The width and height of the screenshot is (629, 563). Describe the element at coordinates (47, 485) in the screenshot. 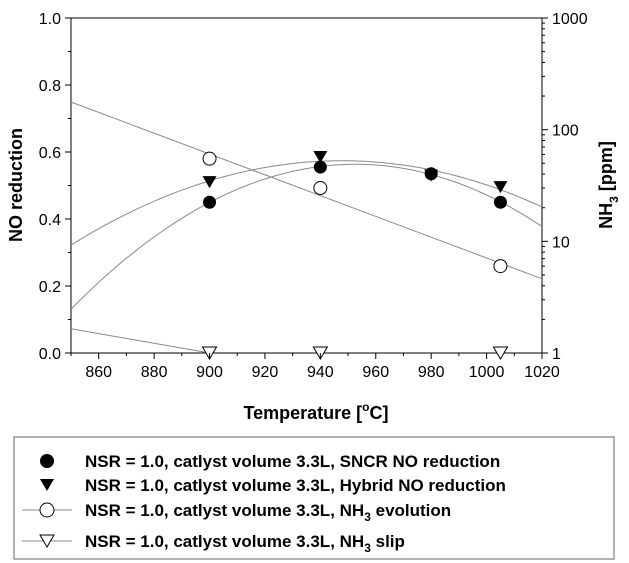

I see `legend-marker-hybrid` at that location.